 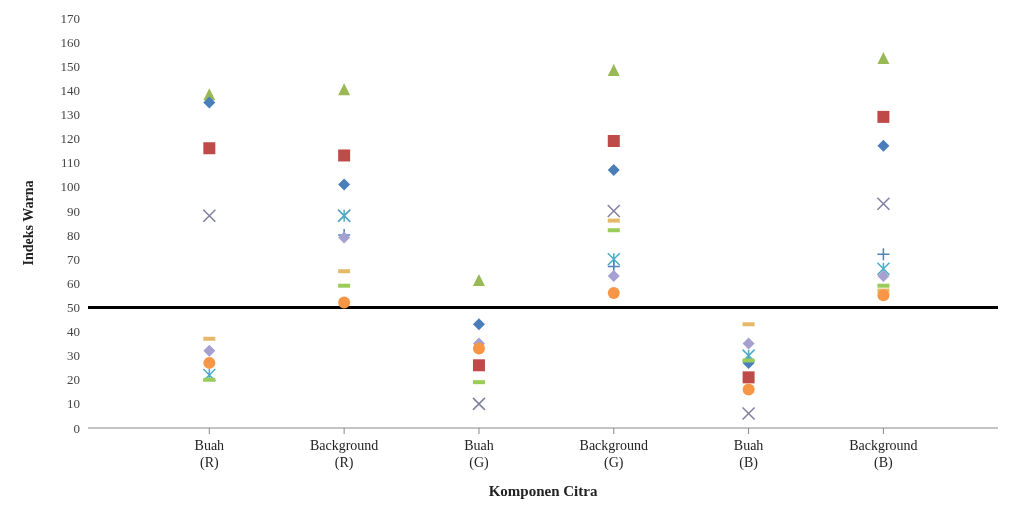 What do you see at coordinates (70, 163) in the screenshot?
I see `y-tick-label: 110` at bounding box center [70, 163].